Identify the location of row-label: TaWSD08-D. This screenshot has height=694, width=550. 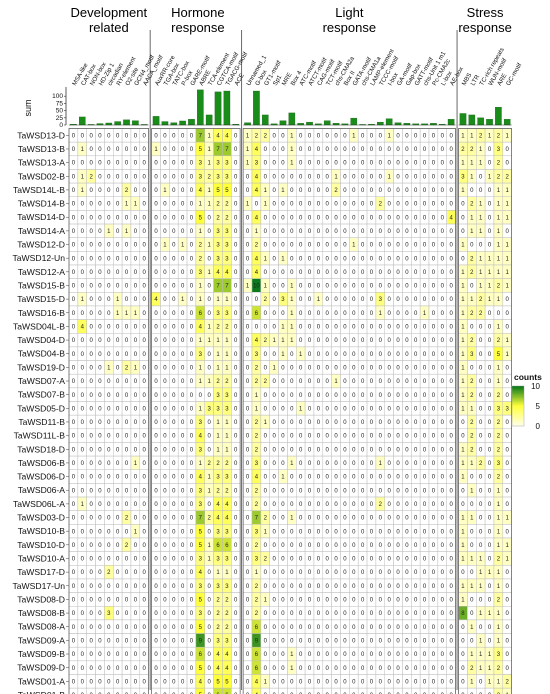
(41, 599).